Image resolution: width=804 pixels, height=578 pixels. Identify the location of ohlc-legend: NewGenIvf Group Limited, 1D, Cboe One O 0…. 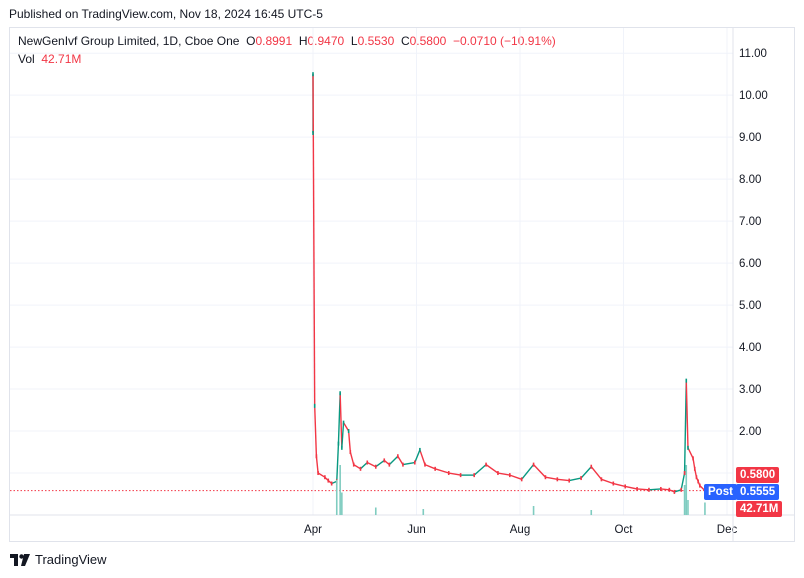
(287, 41).